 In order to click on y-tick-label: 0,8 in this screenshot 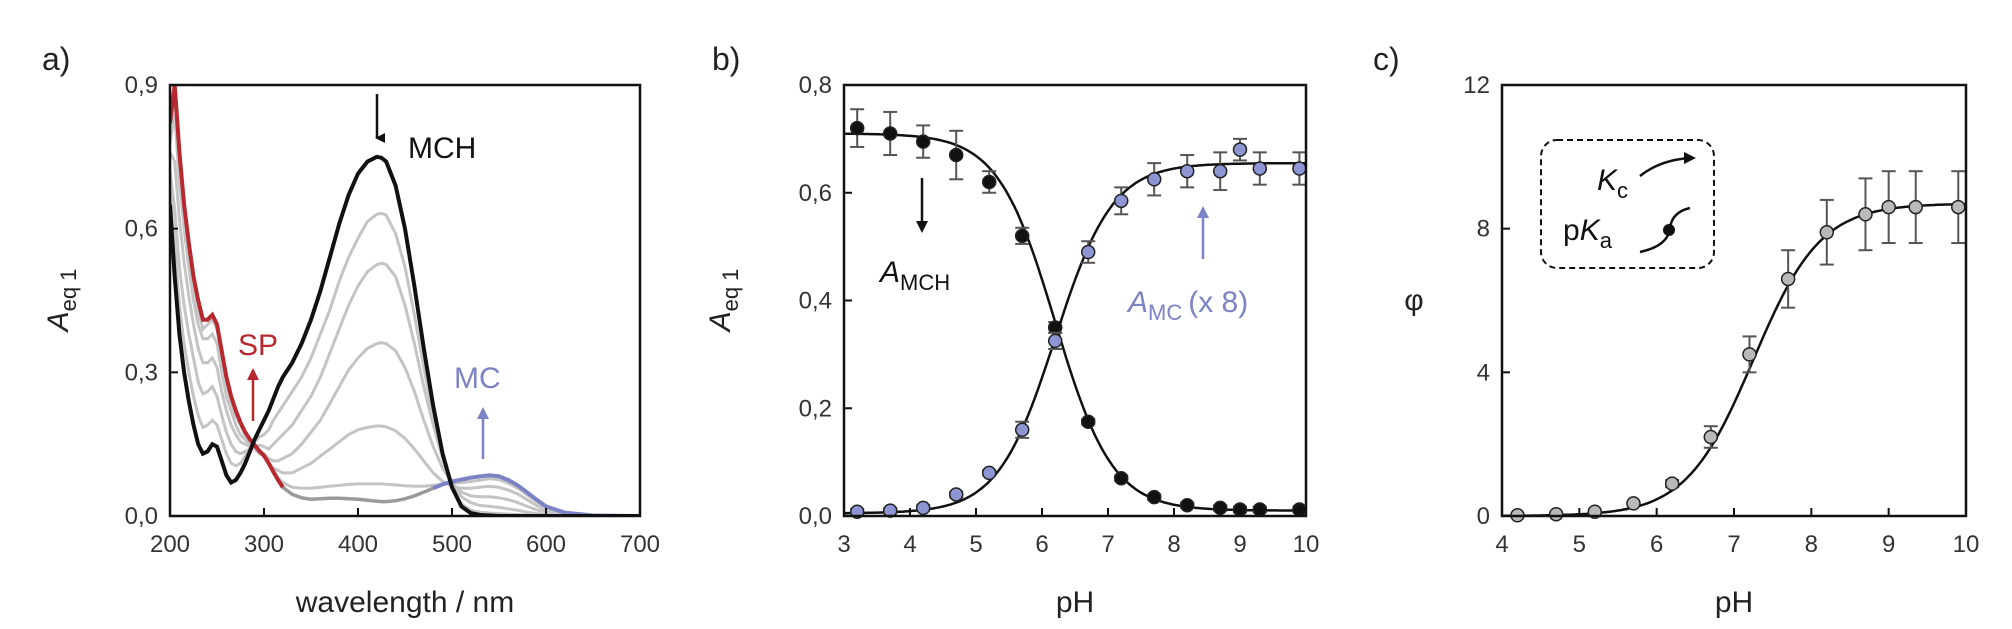, I will do `click(815, 85)`.